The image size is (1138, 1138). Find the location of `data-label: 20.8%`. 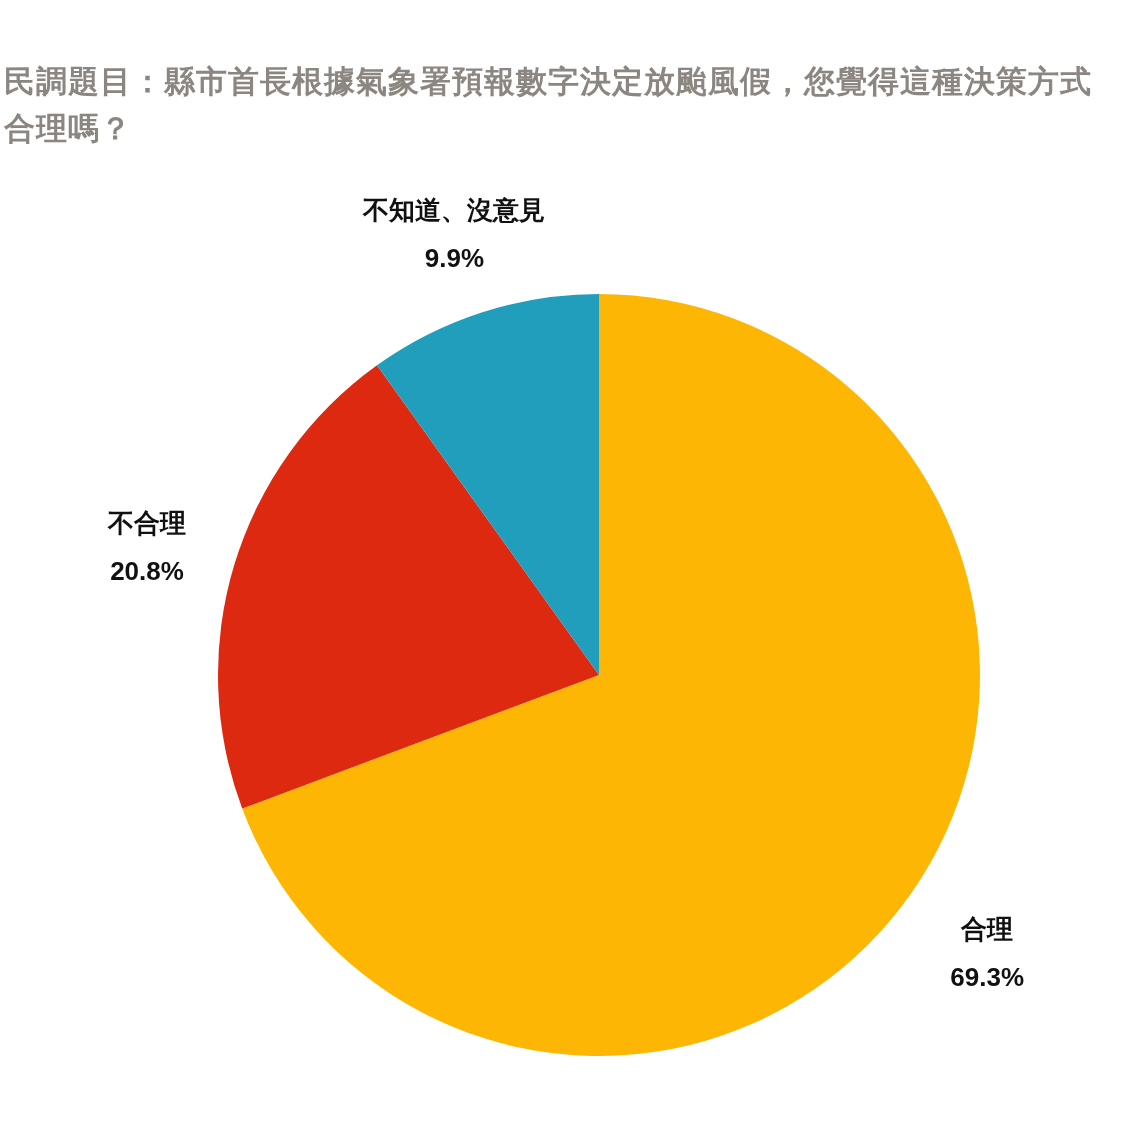

data-label: 20.8% is located at coordinates (147, 570).